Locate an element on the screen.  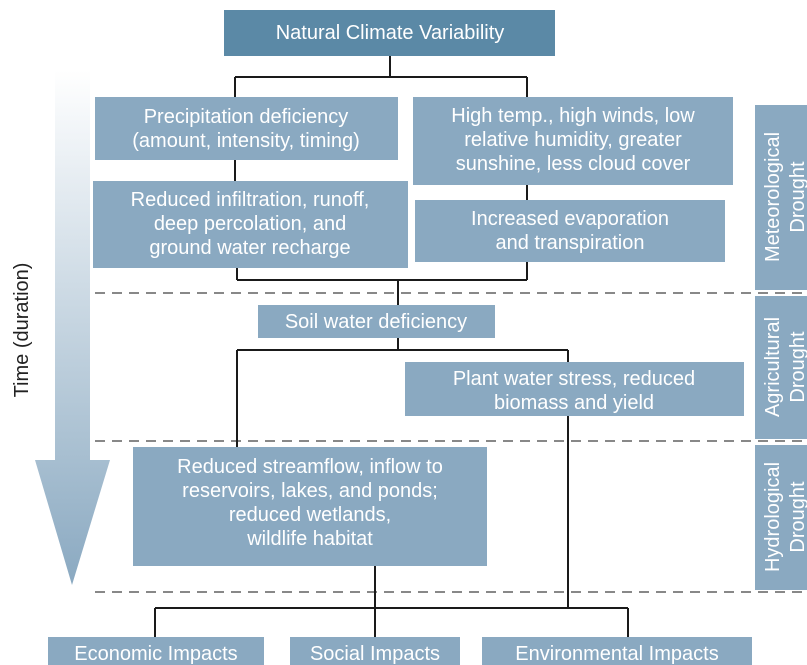
node-text: Environmental Impacts is located at coordinates (616, 654).